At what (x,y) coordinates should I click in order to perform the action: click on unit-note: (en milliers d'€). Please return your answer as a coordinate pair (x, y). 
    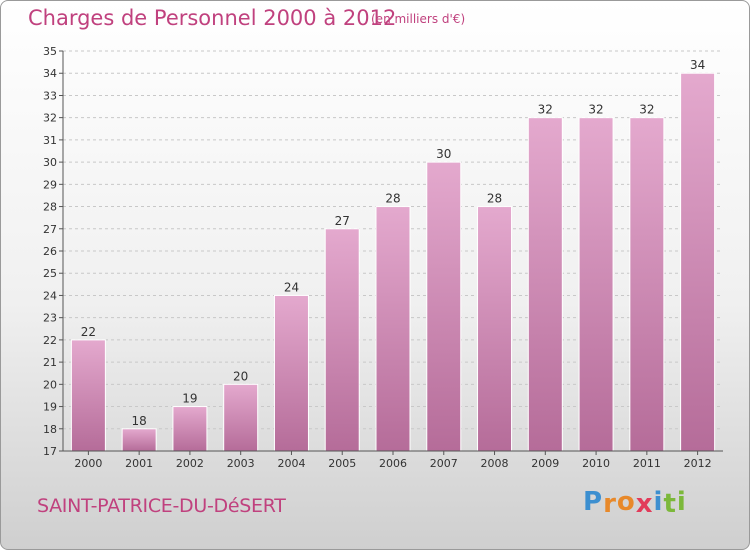
    Looking at the image, I should click on (418, 19).